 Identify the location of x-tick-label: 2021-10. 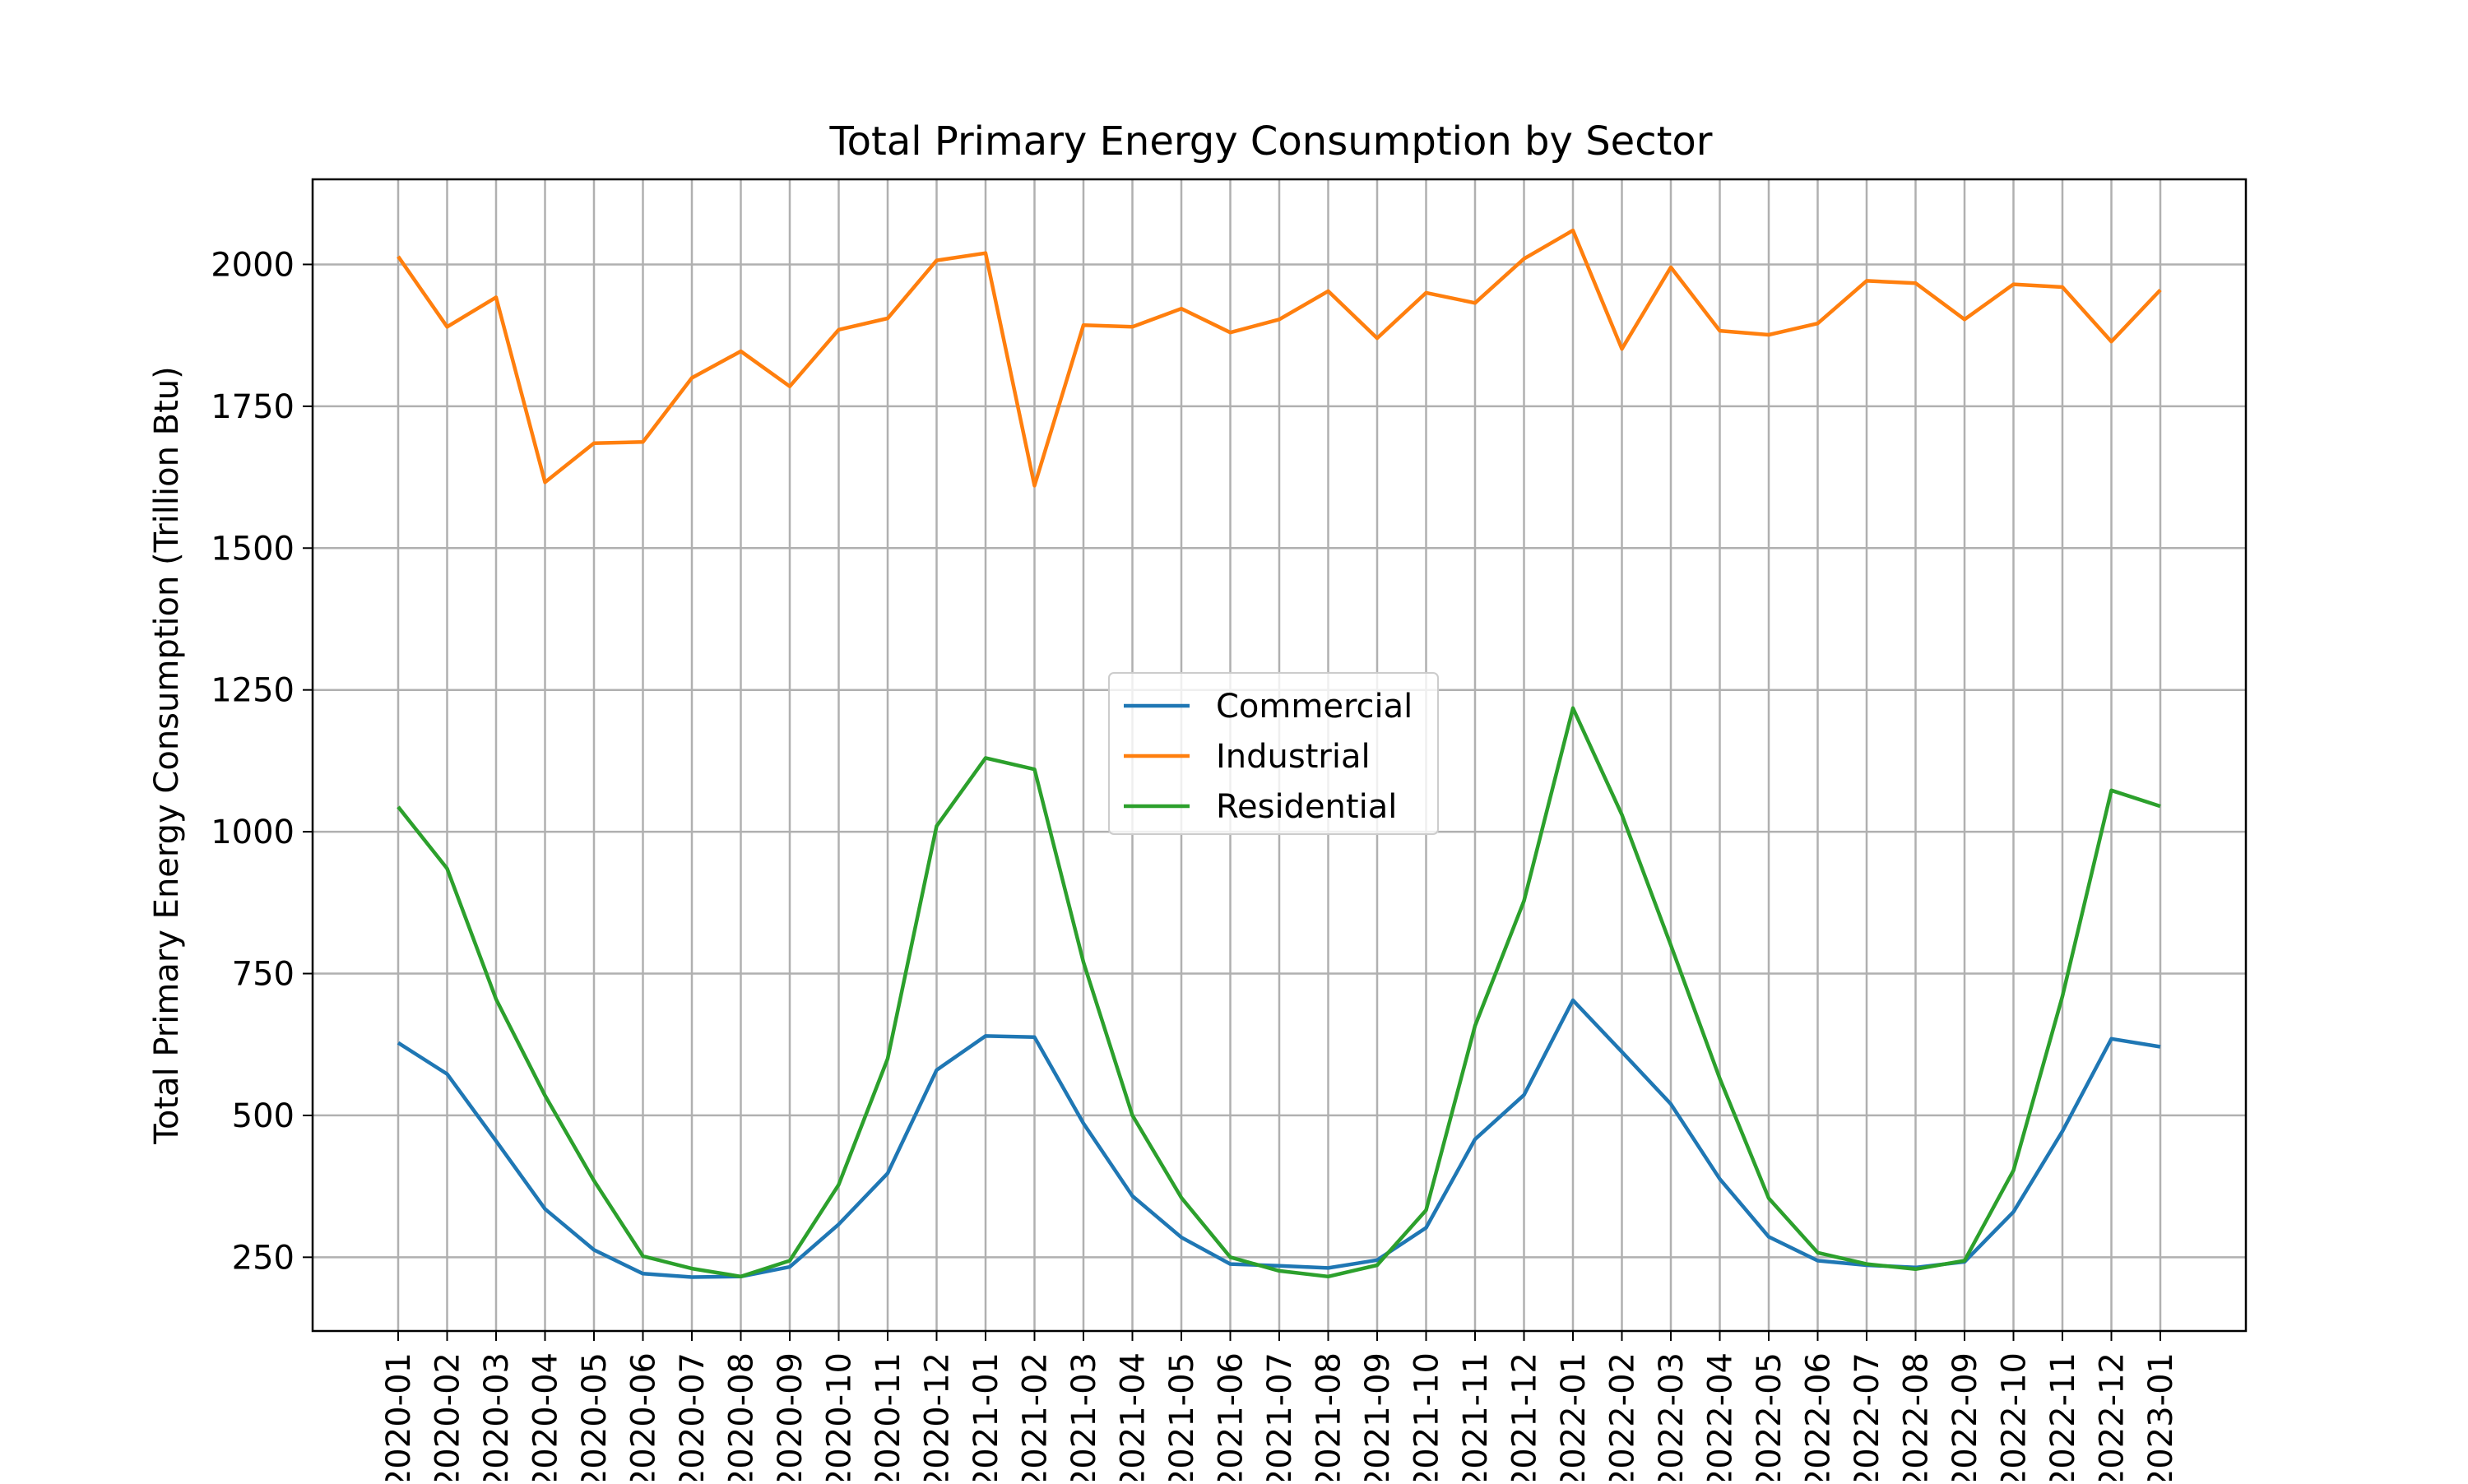
(1427, 1416).